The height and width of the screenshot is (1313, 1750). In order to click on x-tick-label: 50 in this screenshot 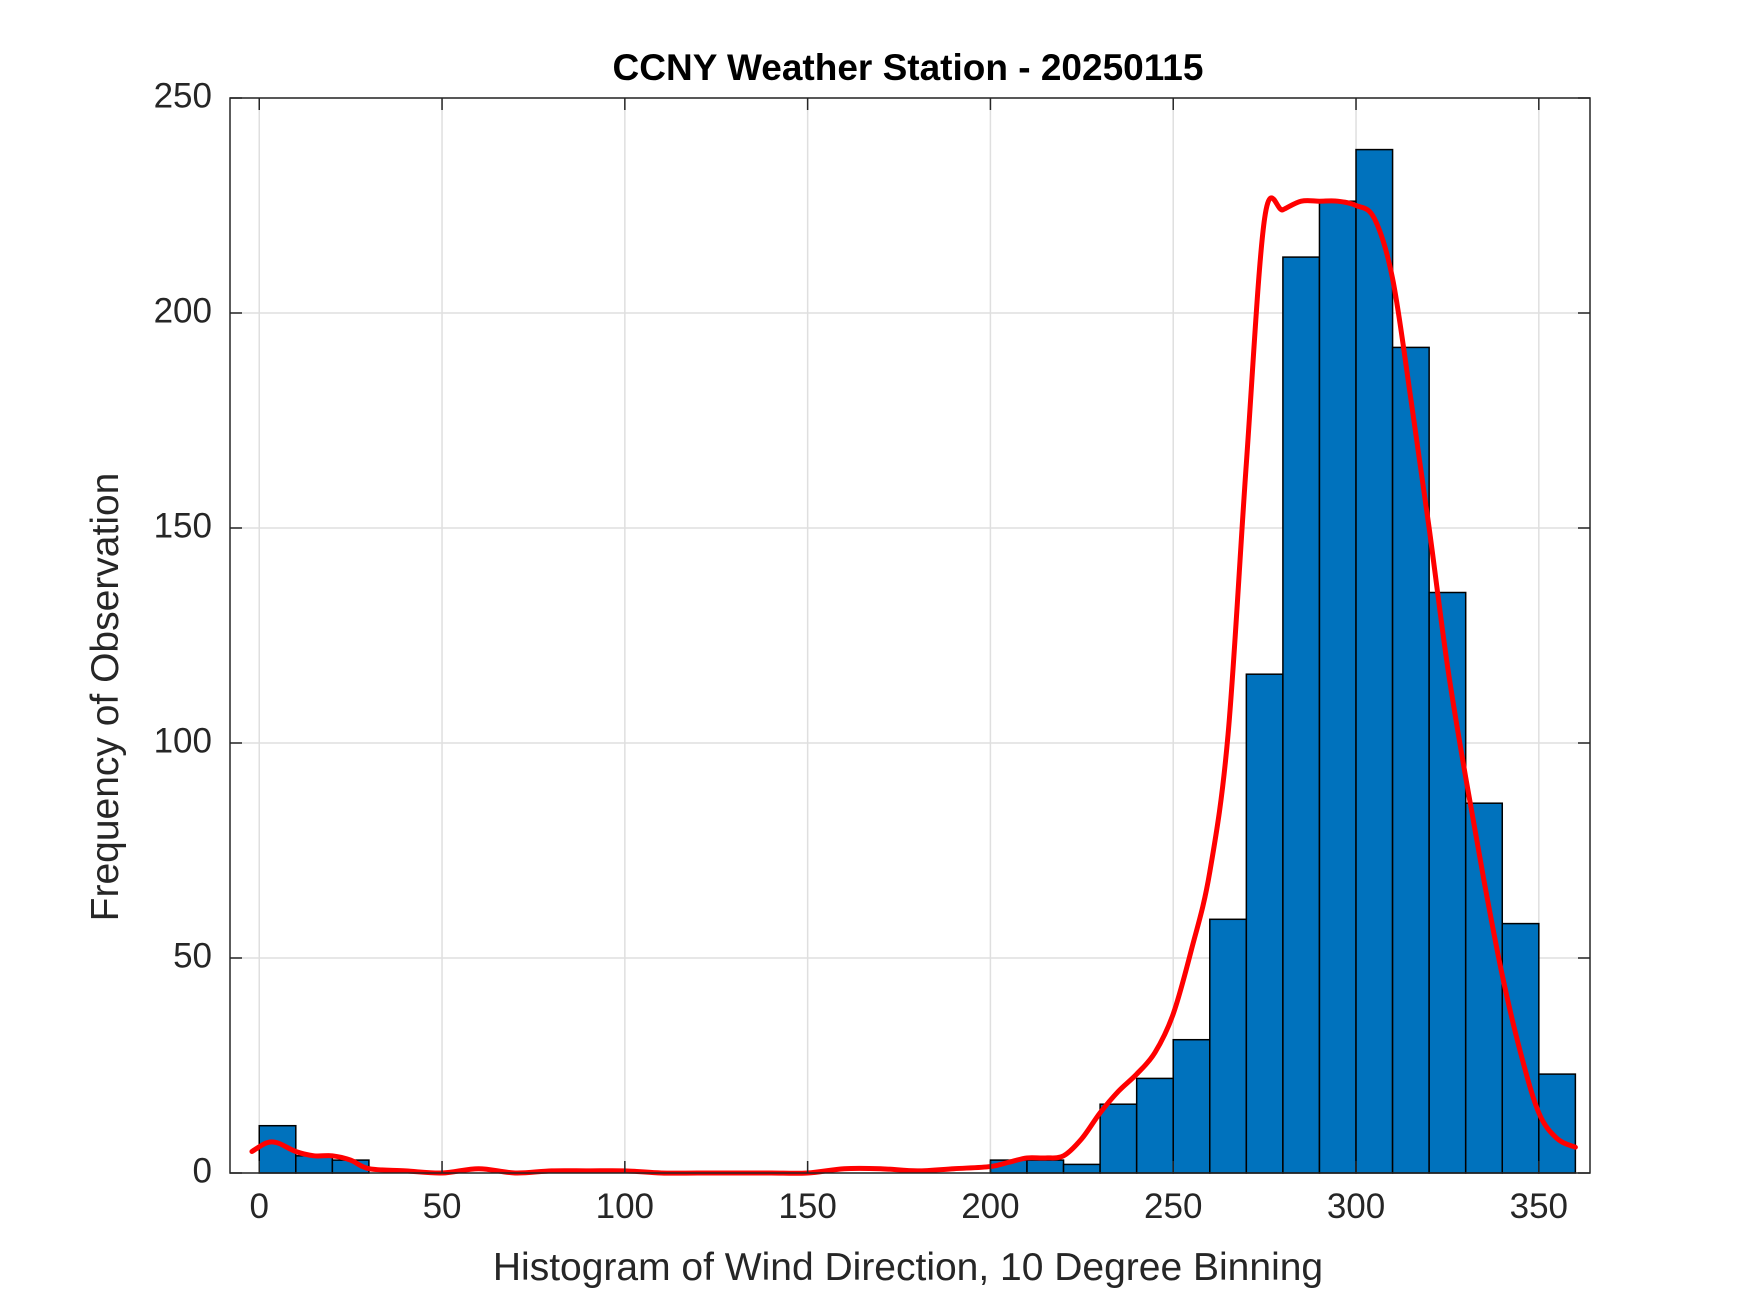, I will do `click(442, 1206)`.